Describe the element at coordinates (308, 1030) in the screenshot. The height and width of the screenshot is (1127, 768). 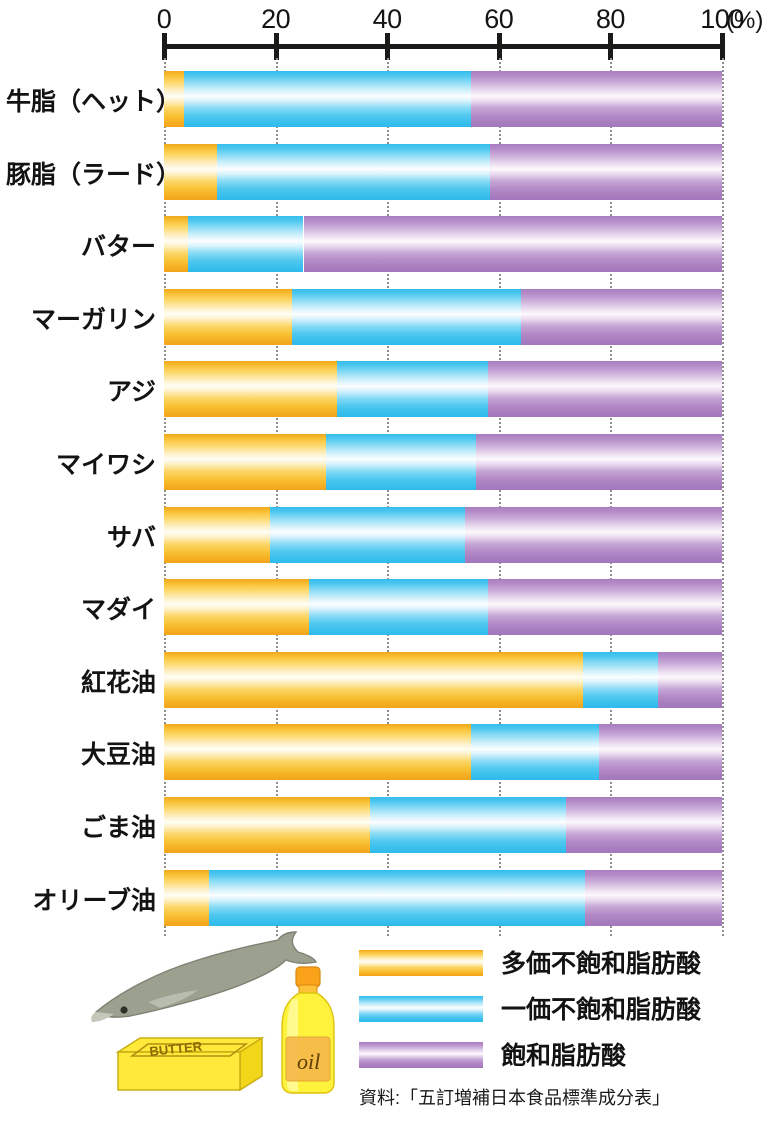
I see `oil-bottle-illustration: oil` at that location.